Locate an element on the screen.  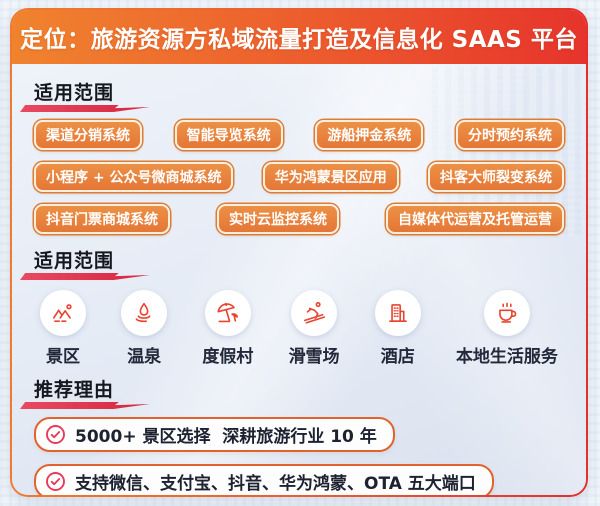
reason-item: 5000+ 景区选择 深耕旅游行业 10 年 is located at coordinates (214, 434).